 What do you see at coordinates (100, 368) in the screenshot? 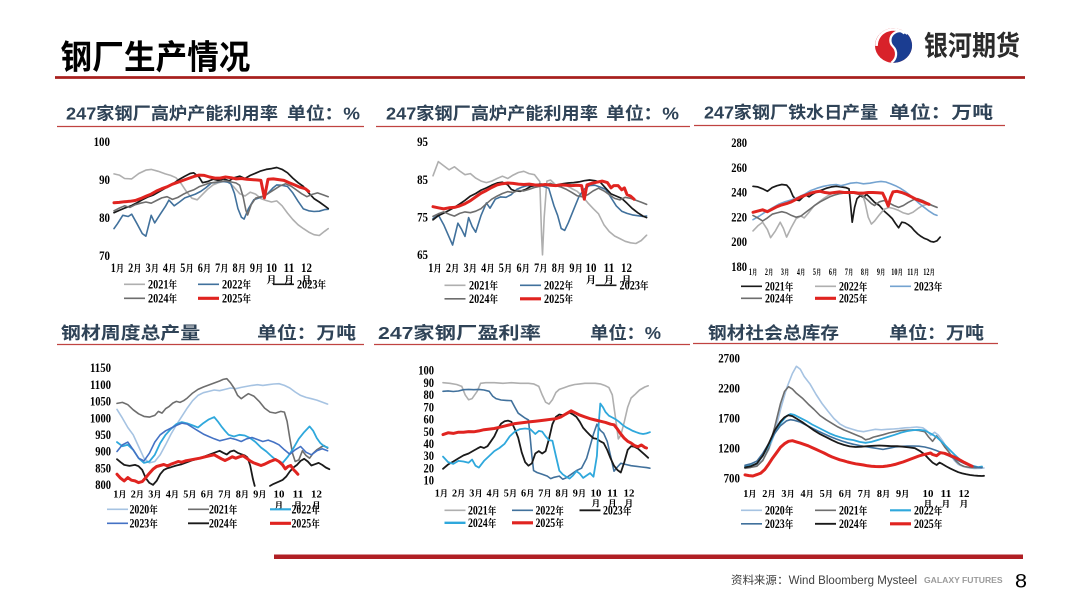
I see `svg-text: 1150` at bounding box center [100, 368].